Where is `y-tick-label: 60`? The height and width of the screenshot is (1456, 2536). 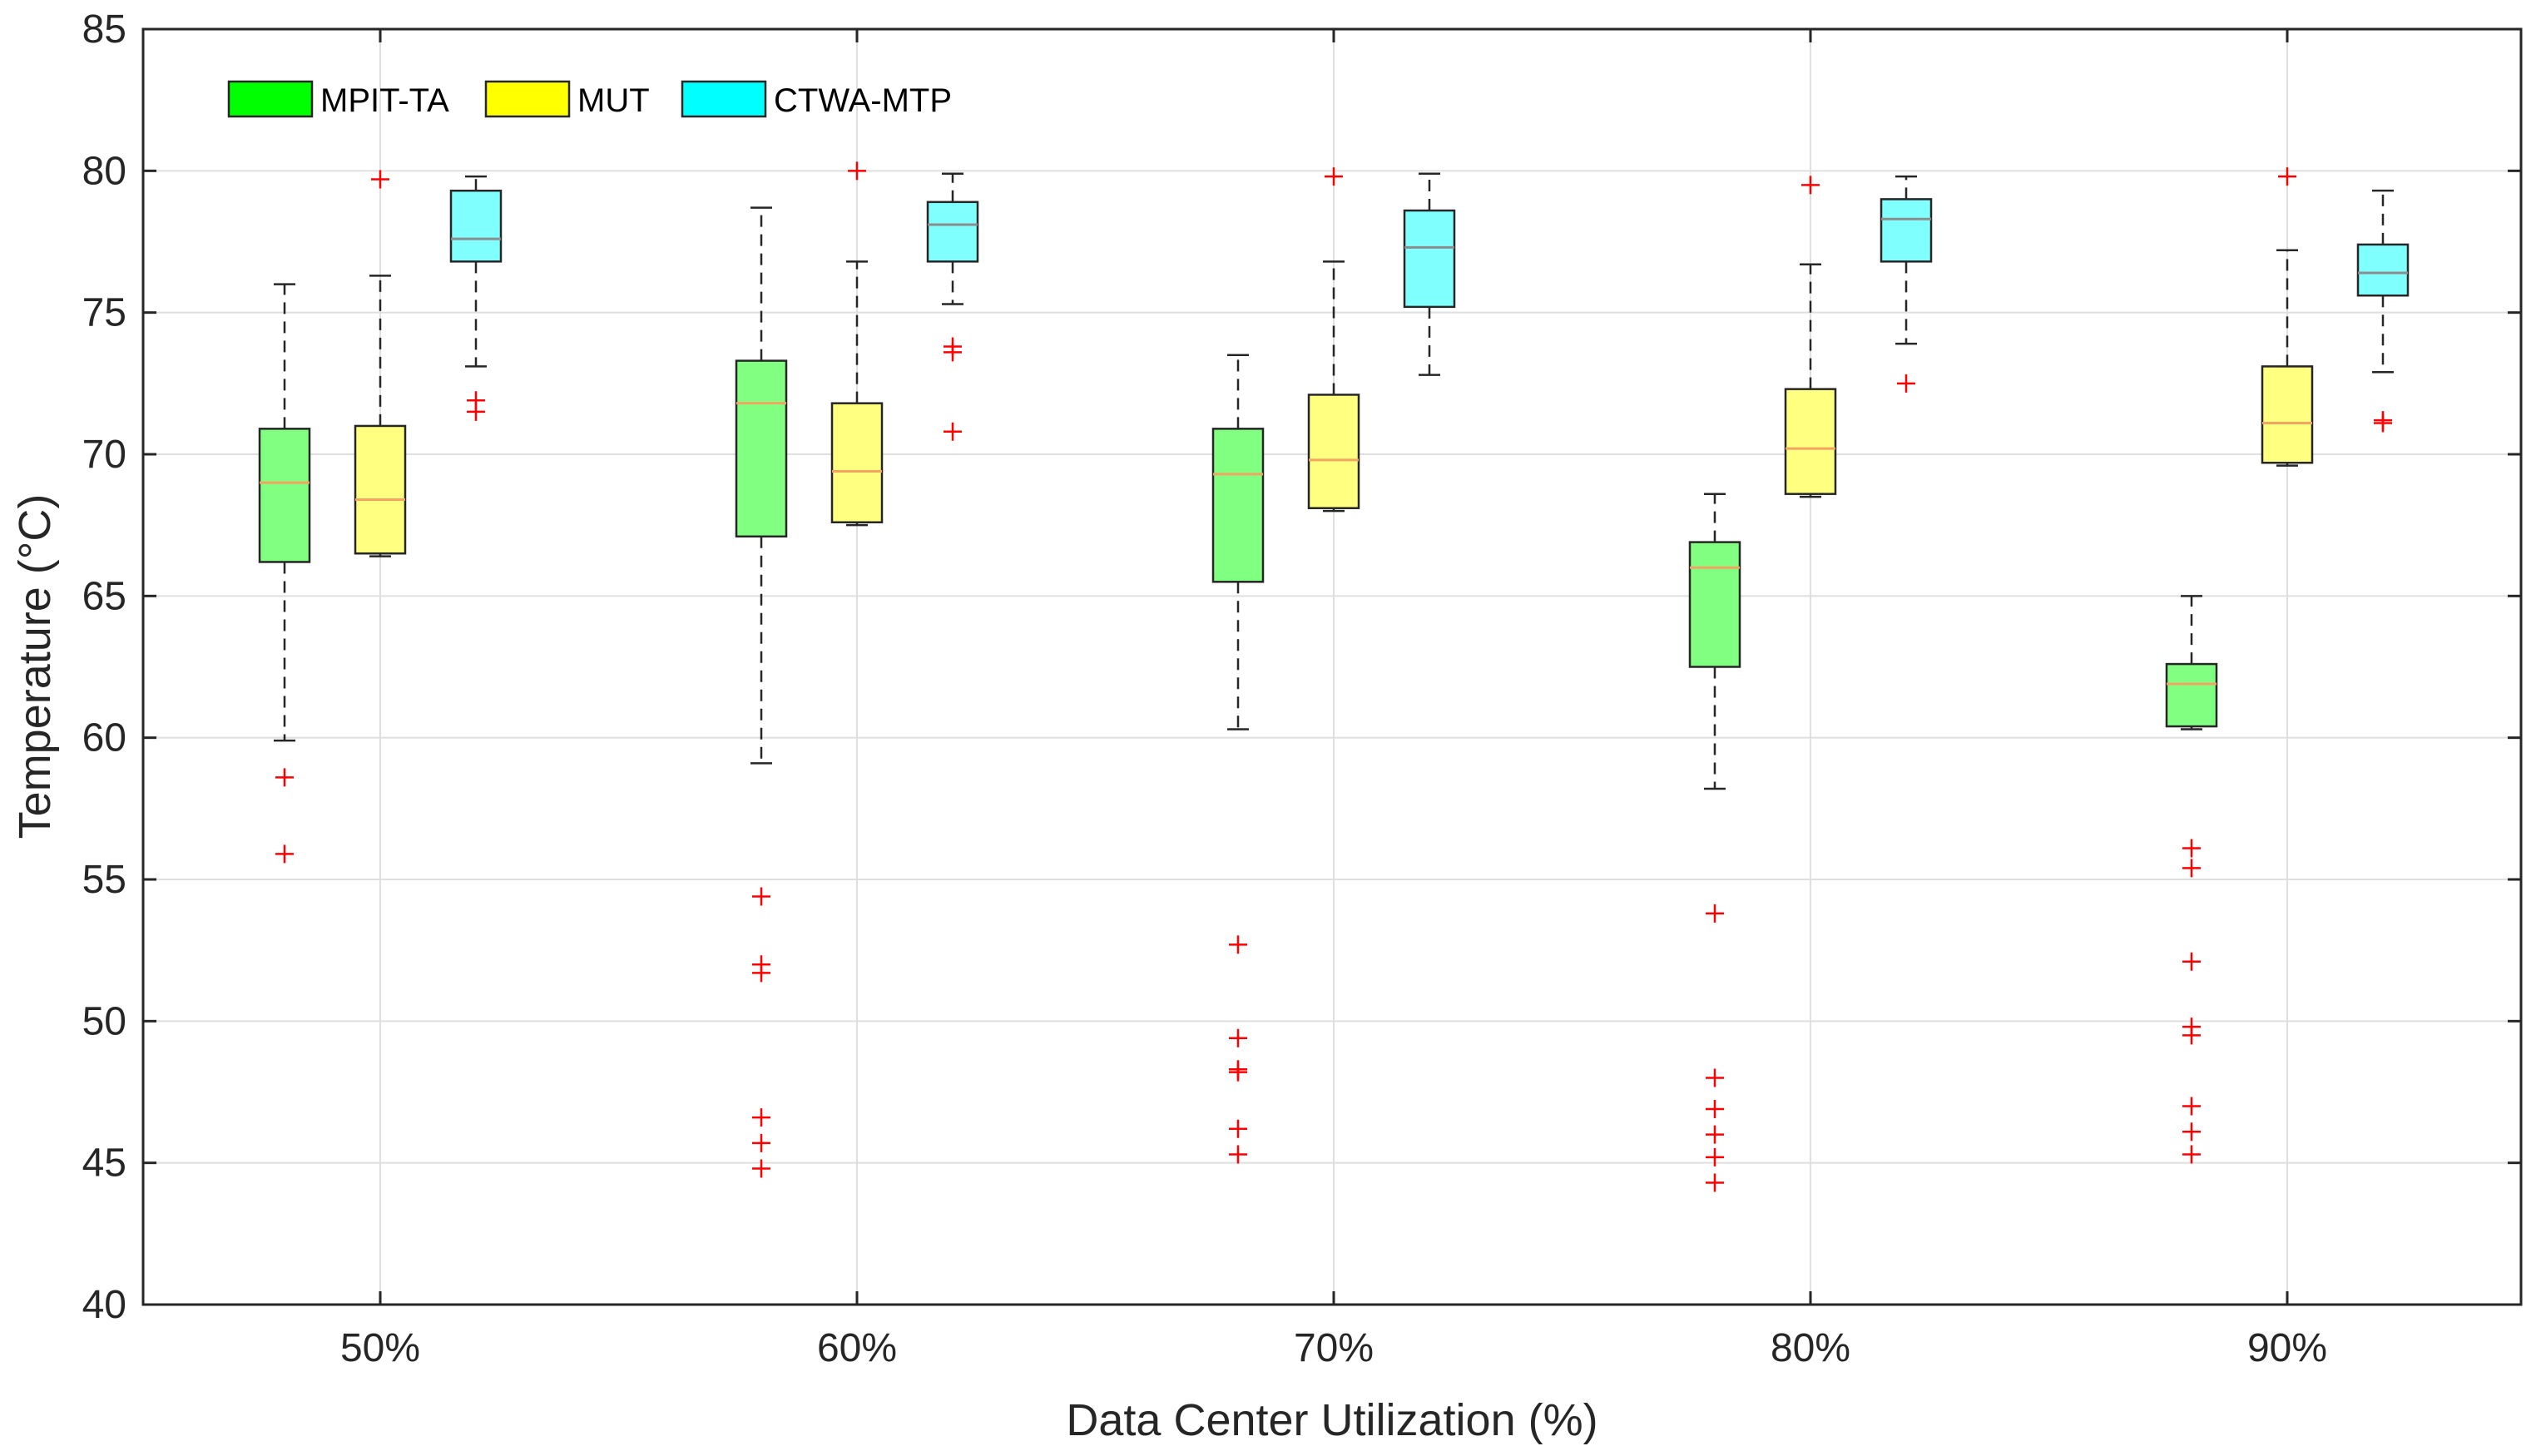
y-tick-label: 60 is located at coordinates (104, 738).